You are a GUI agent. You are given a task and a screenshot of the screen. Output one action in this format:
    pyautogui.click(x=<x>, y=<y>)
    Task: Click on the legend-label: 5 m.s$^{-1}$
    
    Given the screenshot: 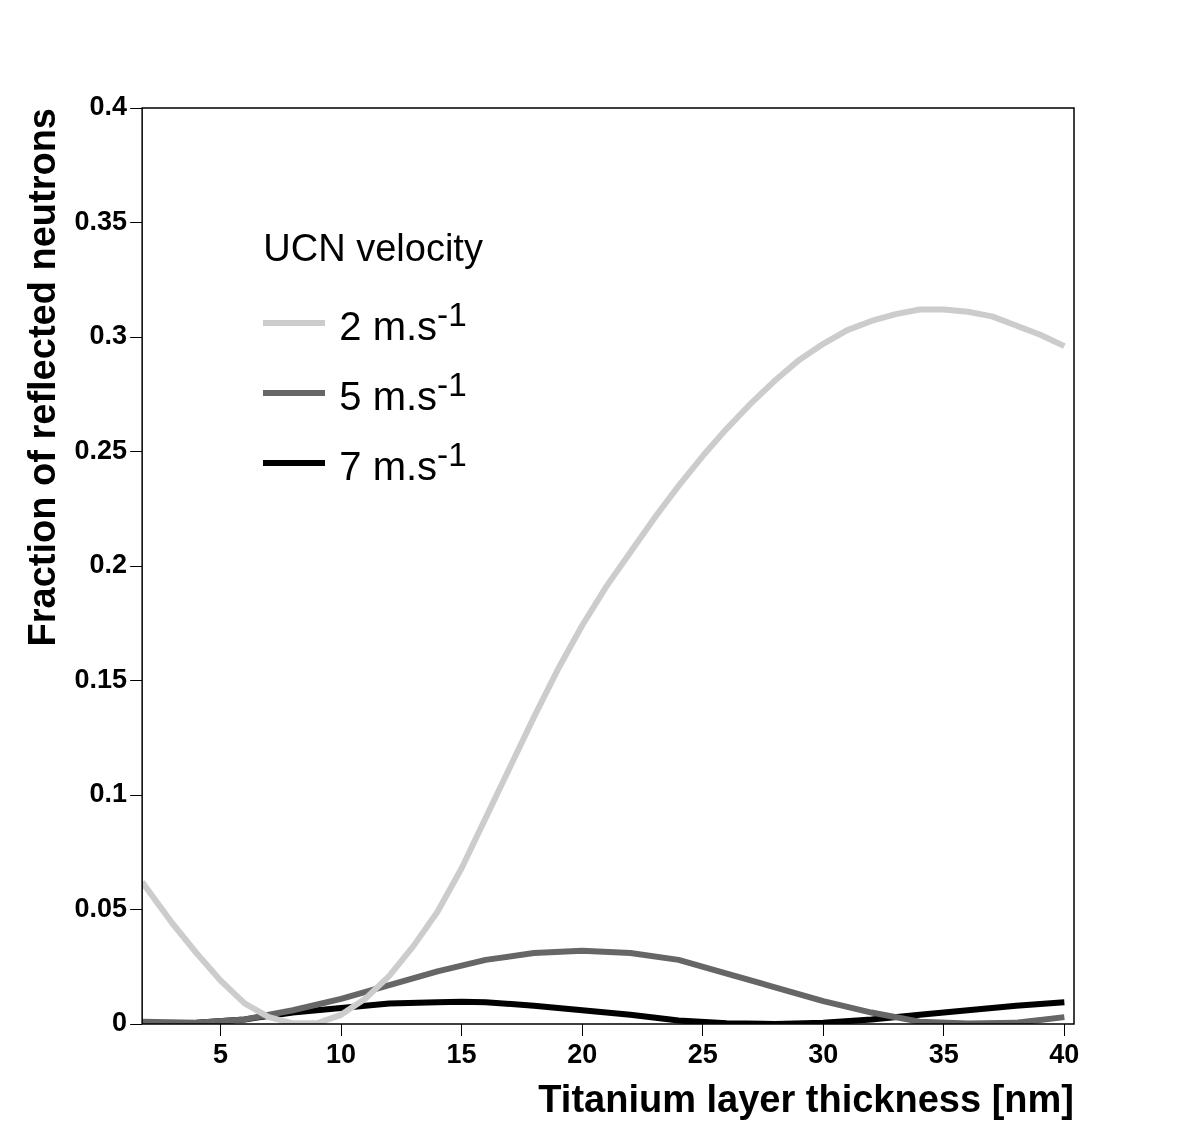 What is the action you would take?
    pyautogui.click(x=403, y=393)
    